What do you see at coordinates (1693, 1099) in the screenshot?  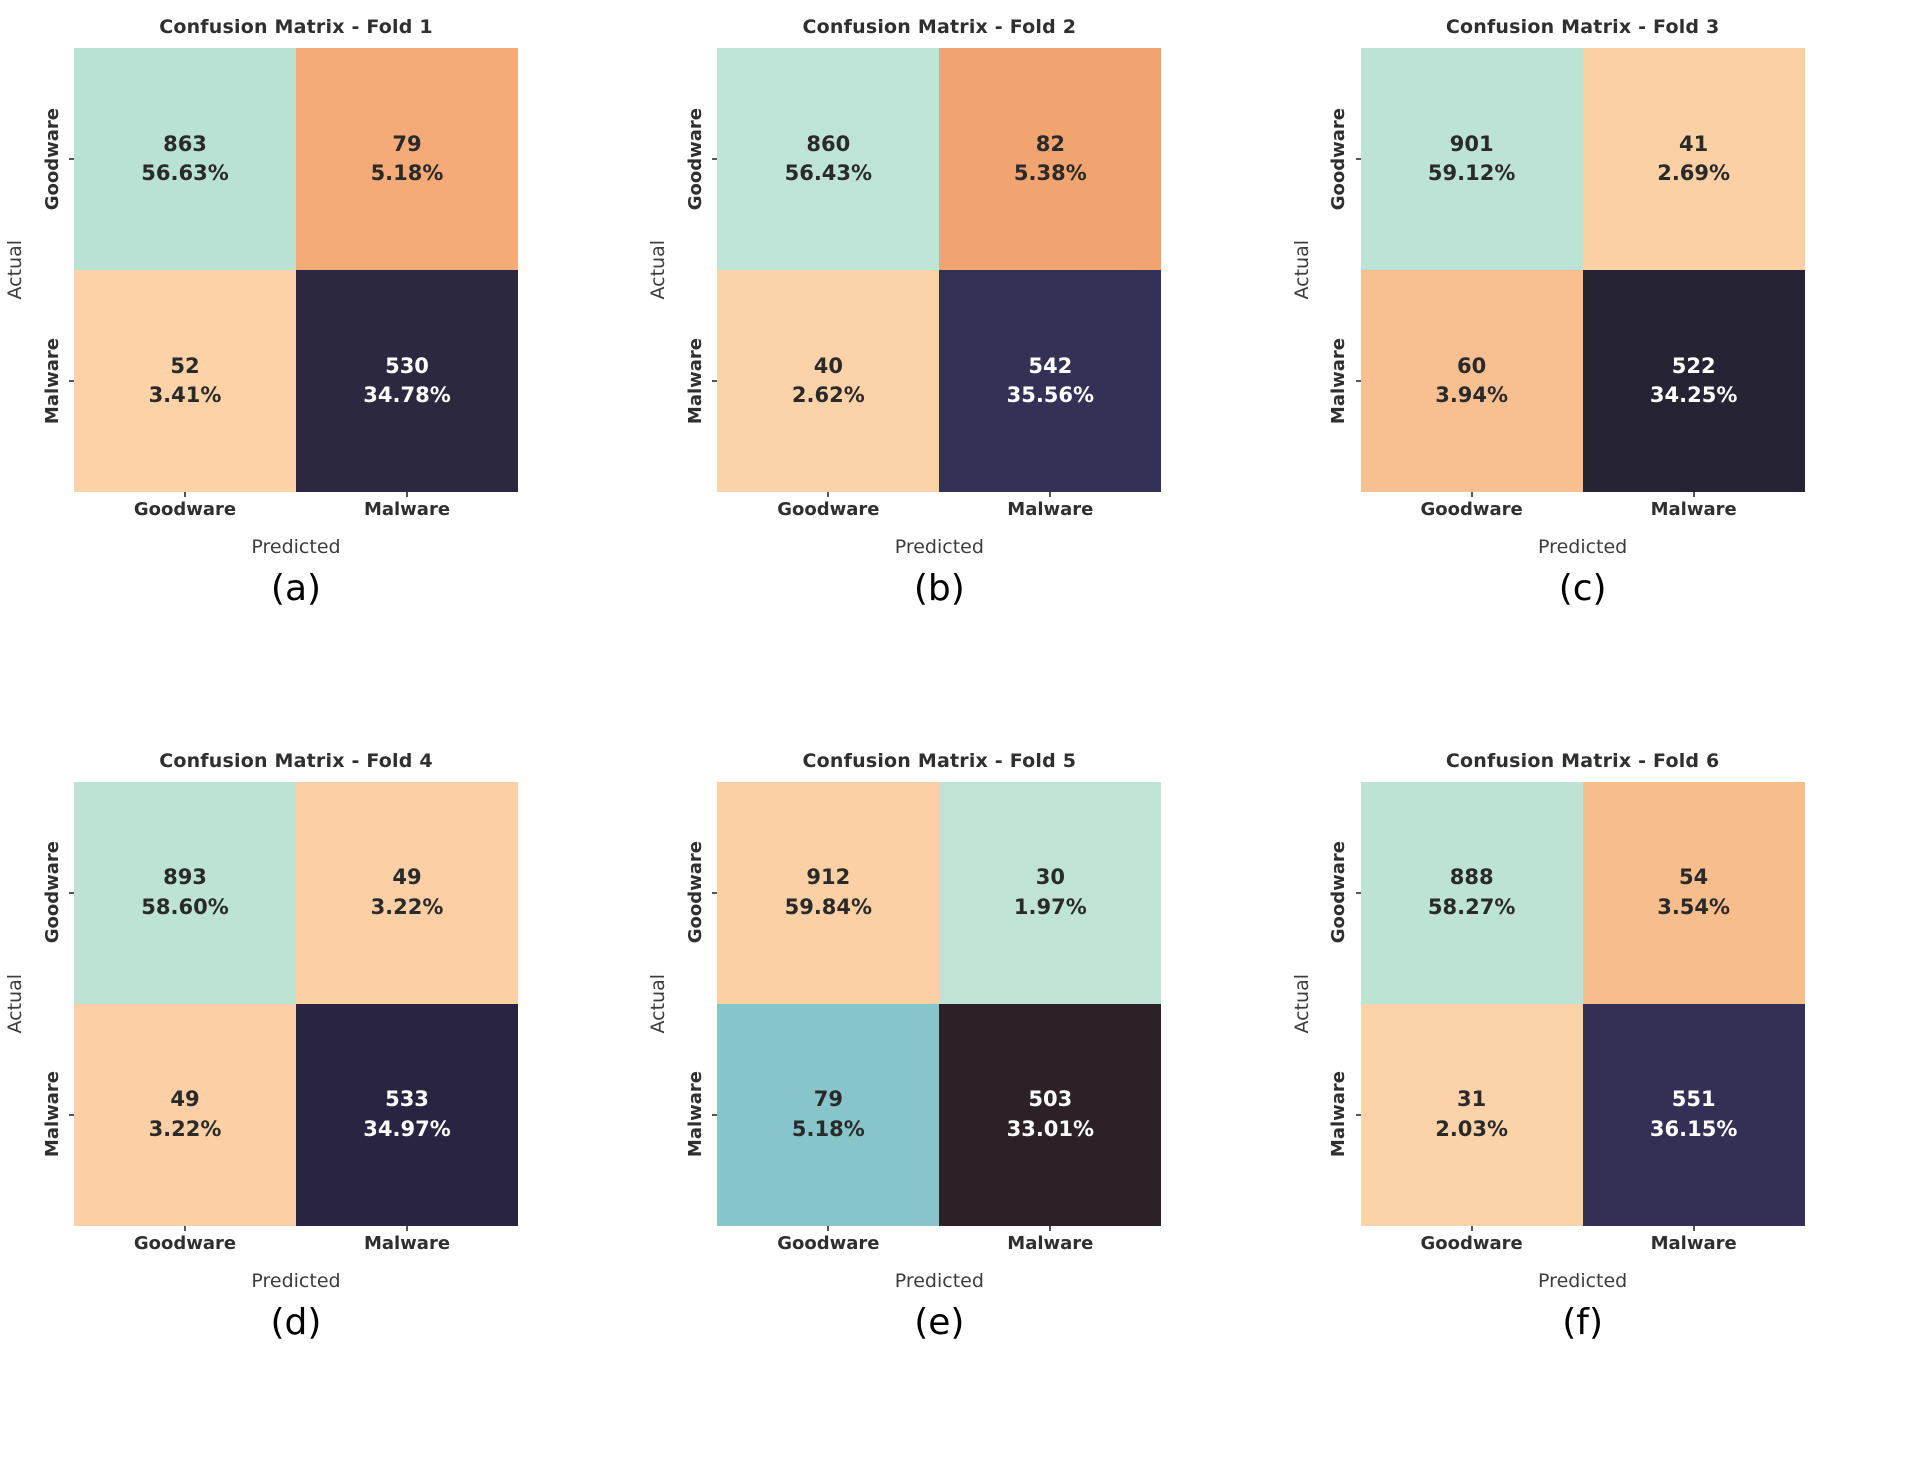 I see `cell-count: 551` at bounding box center [1693, 1099].